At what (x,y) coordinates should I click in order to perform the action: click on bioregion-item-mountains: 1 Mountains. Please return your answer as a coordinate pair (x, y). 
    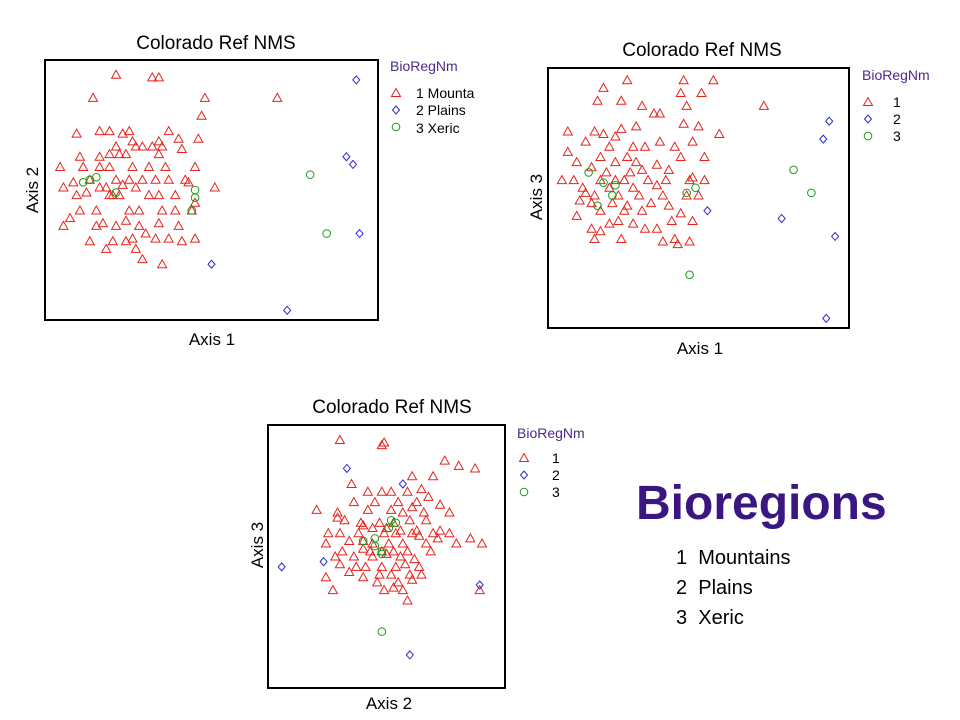
    Looking at the image, I should click on (733, 558).